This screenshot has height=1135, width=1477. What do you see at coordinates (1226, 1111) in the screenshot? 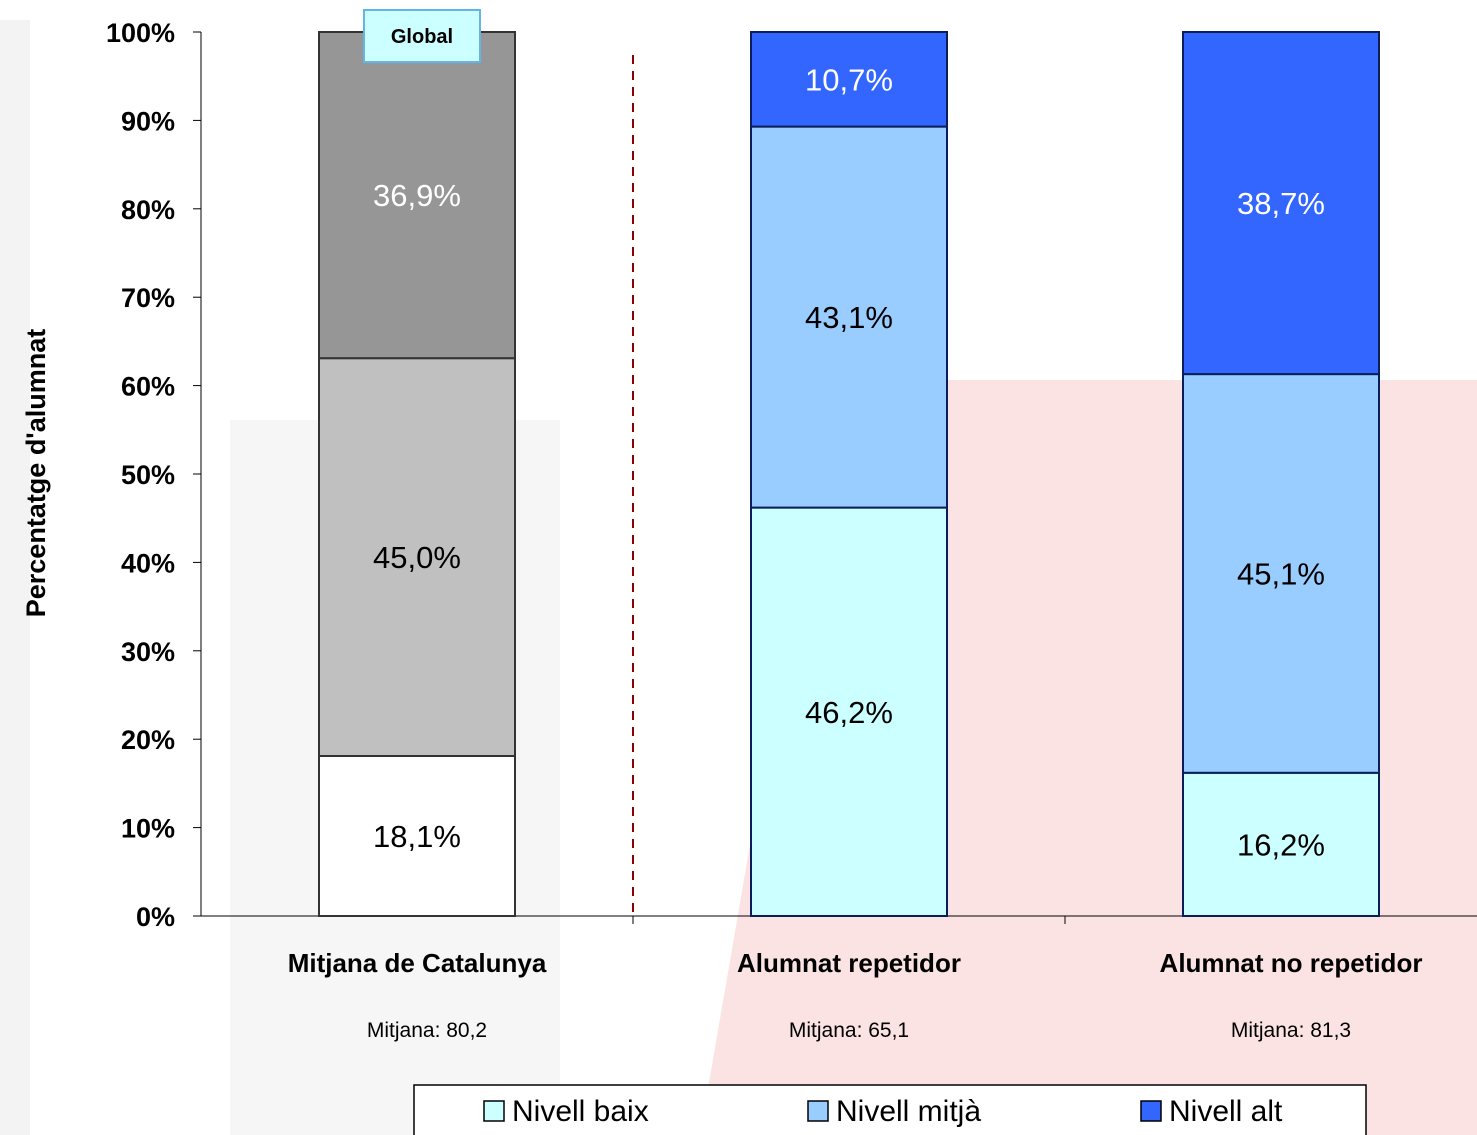
I see `legend-label: Nivell alt` at bounding box center [1226, 1111].